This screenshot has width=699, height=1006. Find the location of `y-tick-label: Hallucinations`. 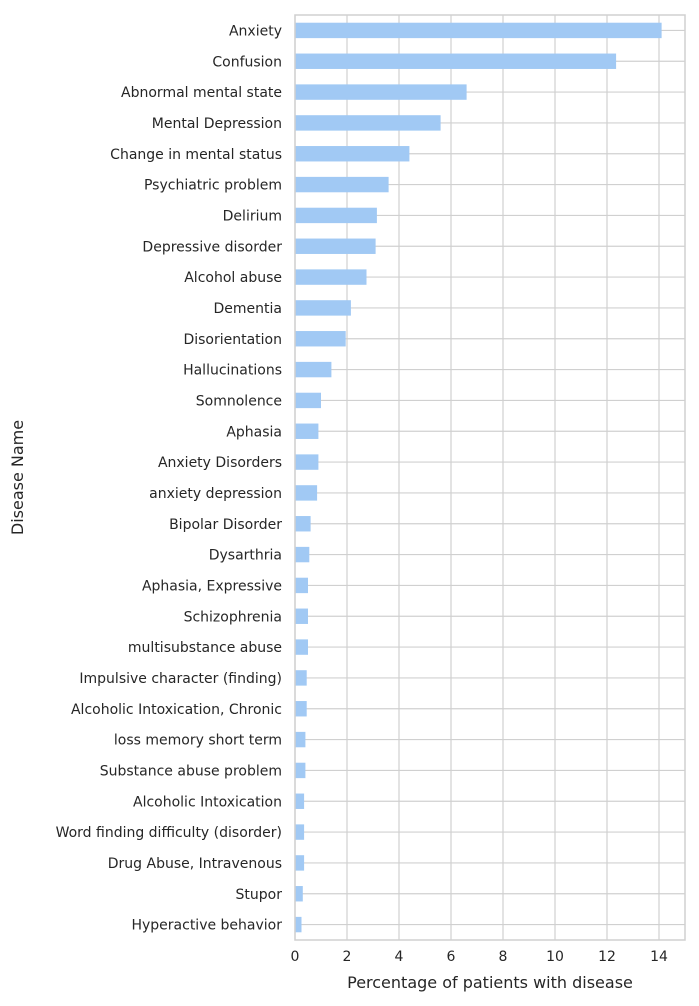

y-tick-label: Hallucinations is located at coordinates (232, 371).